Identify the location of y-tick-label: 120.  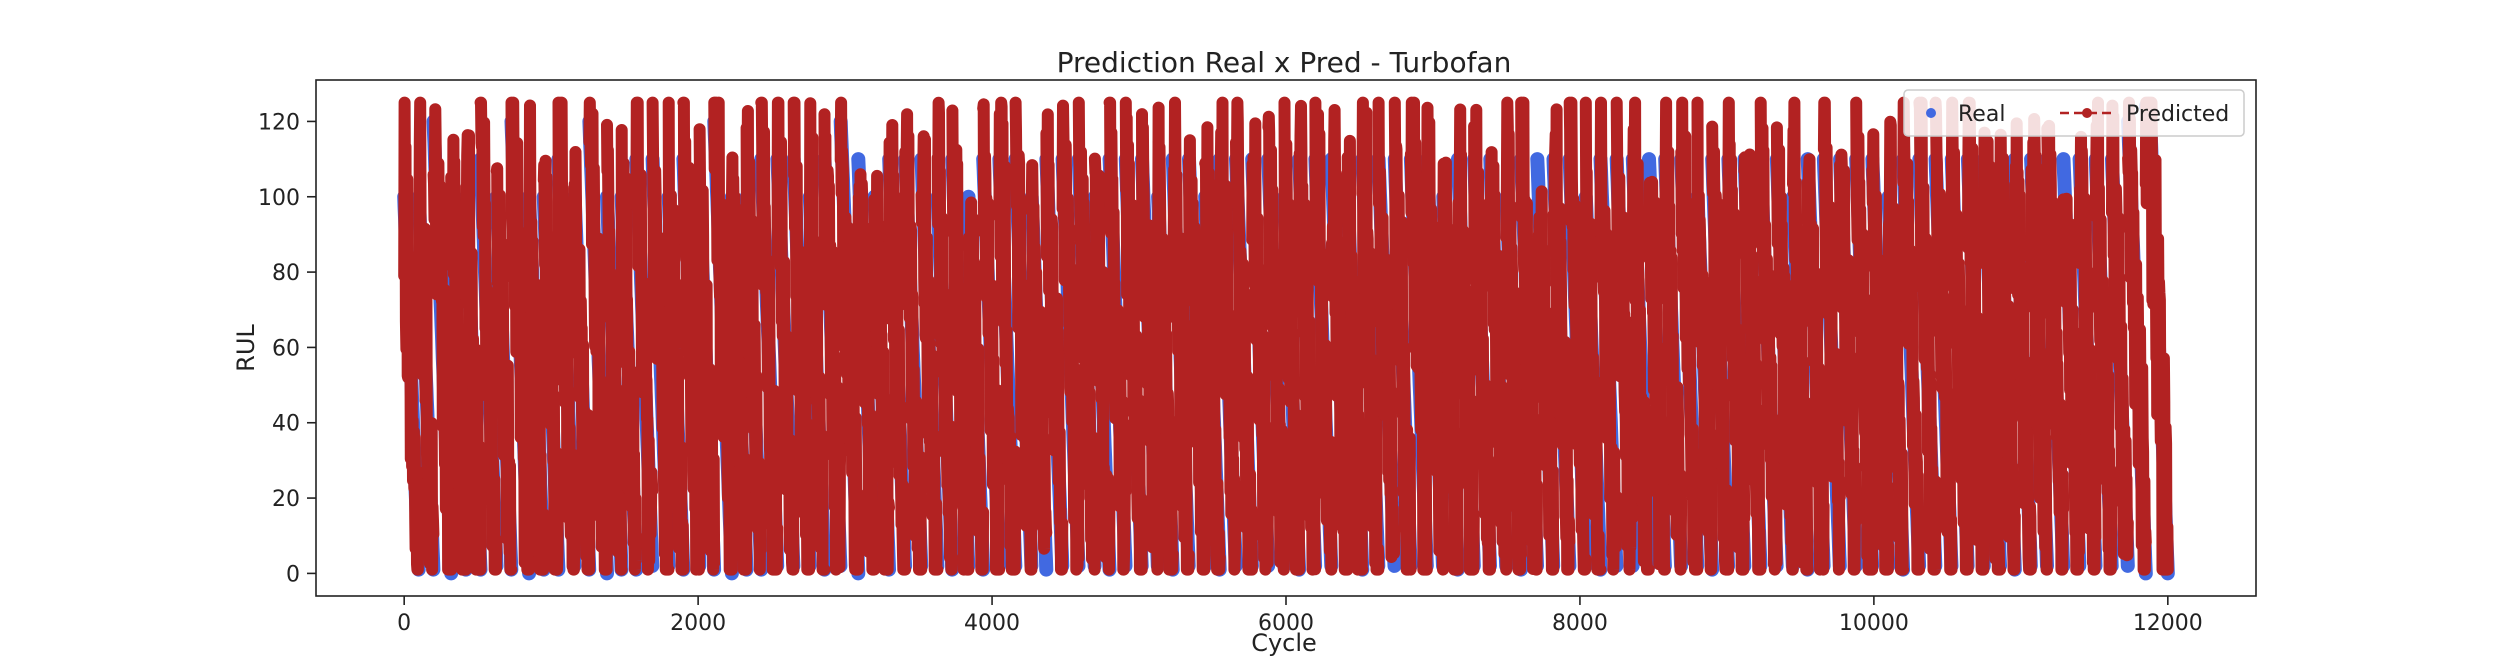
(279, 122).